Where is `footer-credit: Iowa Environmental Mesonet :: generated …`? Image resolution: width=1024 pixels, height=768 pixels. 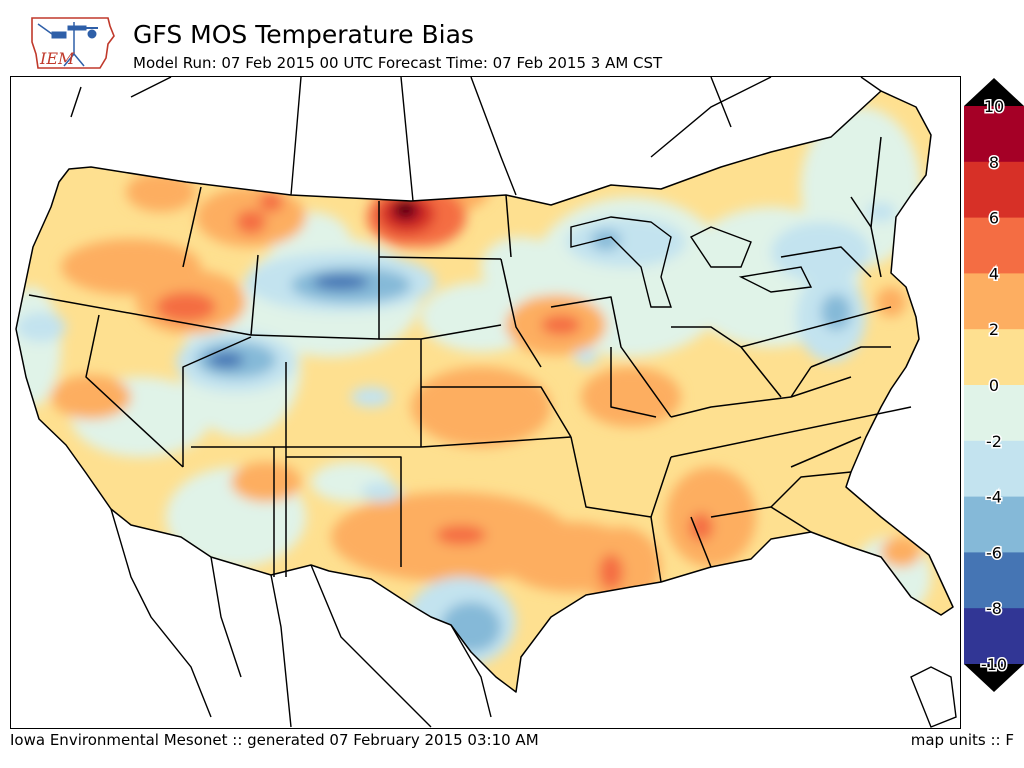
footer-credit: Iowa Environmental Mesonet :: generated … is located at coordinates (274, 740).